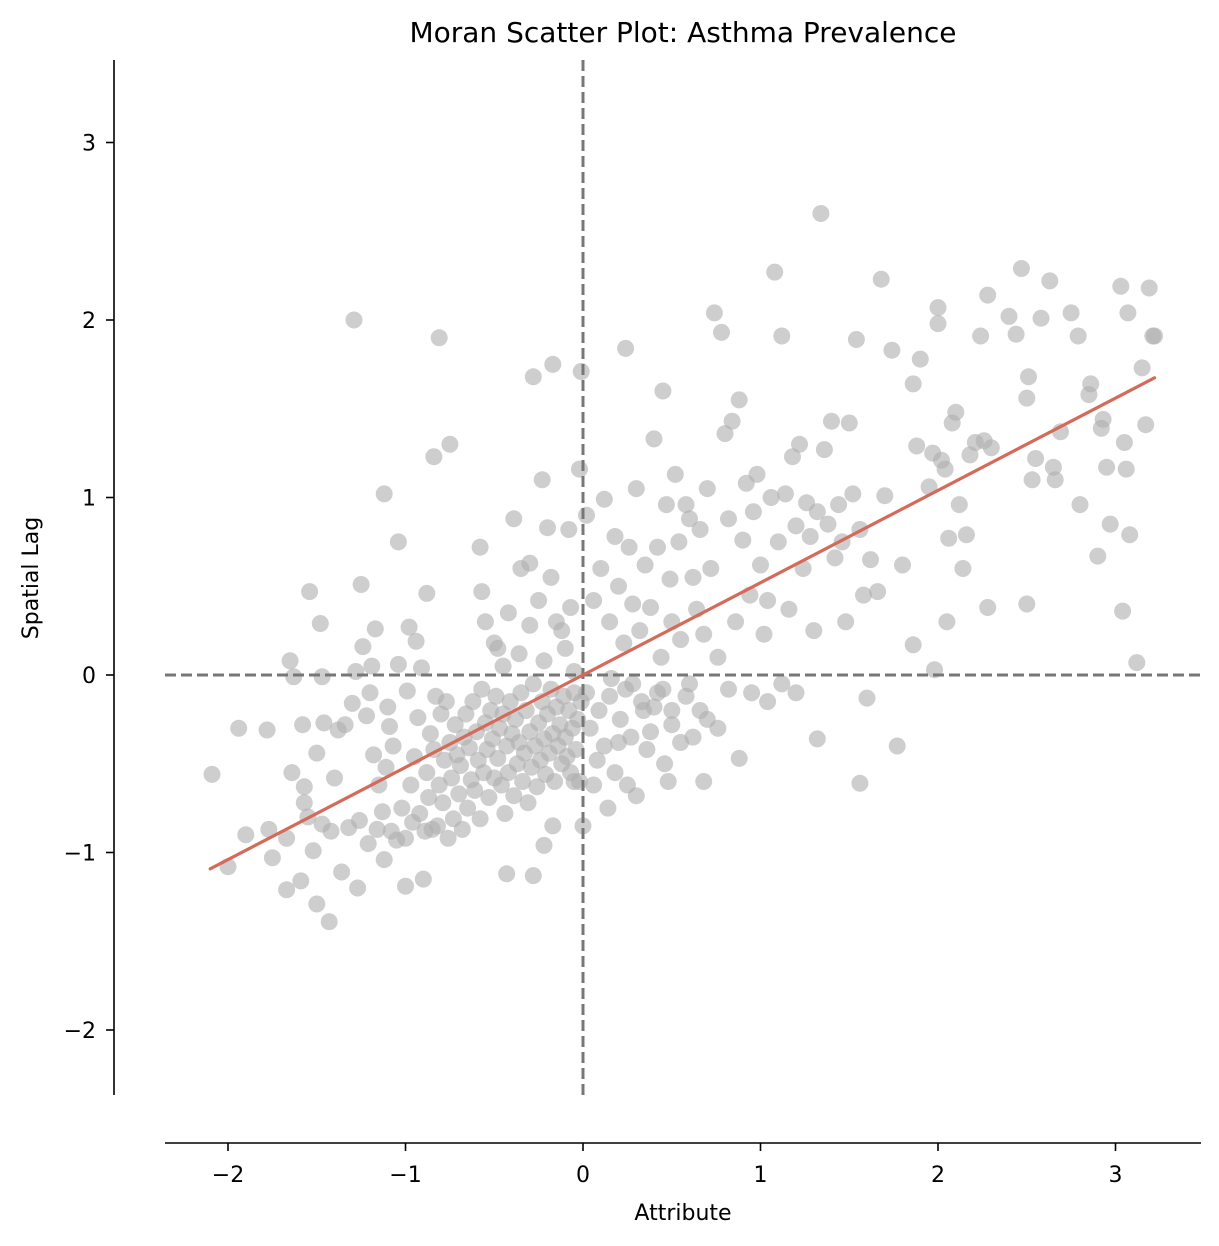  I want to click on x-tick-label: 3, so click(1116, 1175).